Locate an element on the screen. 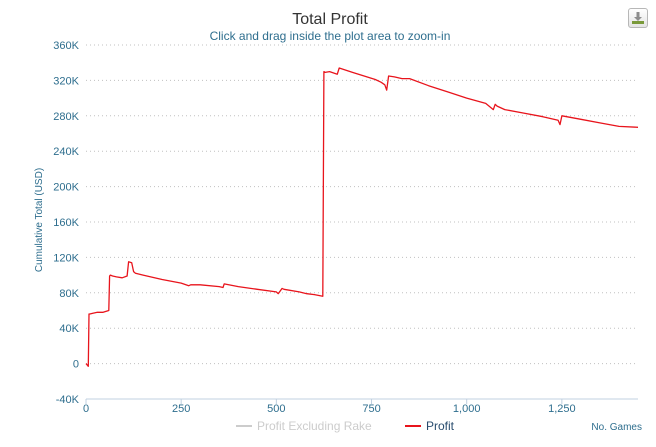 The width and height of the screenshot is (656, 447). y-tick-label: 120K is located at coordinates (66, 258).